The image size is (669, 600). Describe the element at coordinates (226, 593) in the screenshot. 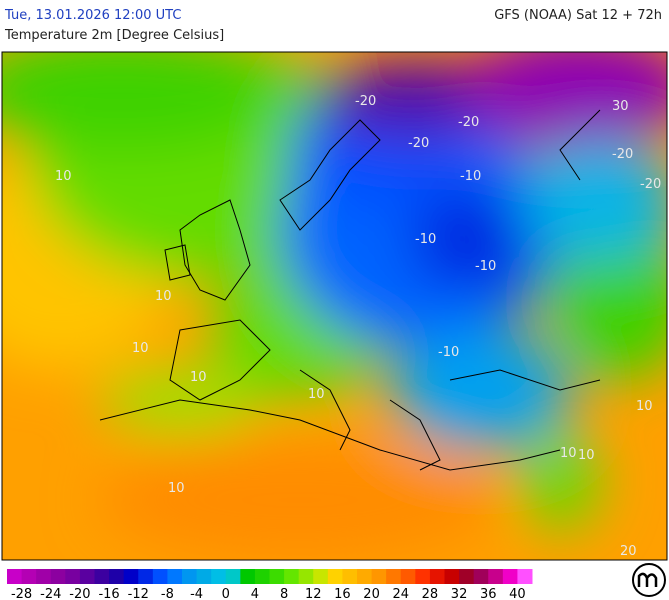

I see `colorbar-tick-label: 0` at that location.